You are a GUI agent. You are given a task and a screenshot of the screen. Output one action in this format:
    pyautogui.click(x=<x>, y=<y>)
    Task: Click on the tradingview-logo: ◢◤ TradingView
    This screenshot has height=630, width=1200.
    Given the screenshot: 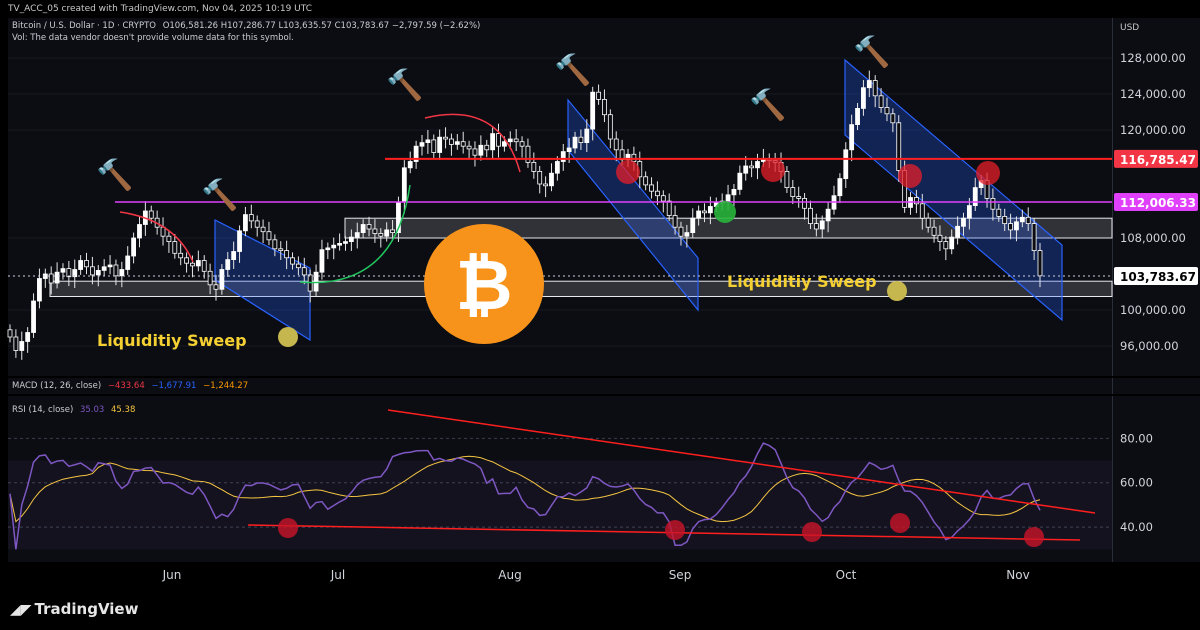 What is the action you would take?
    pyautogui.click(x=74, y=609)
    